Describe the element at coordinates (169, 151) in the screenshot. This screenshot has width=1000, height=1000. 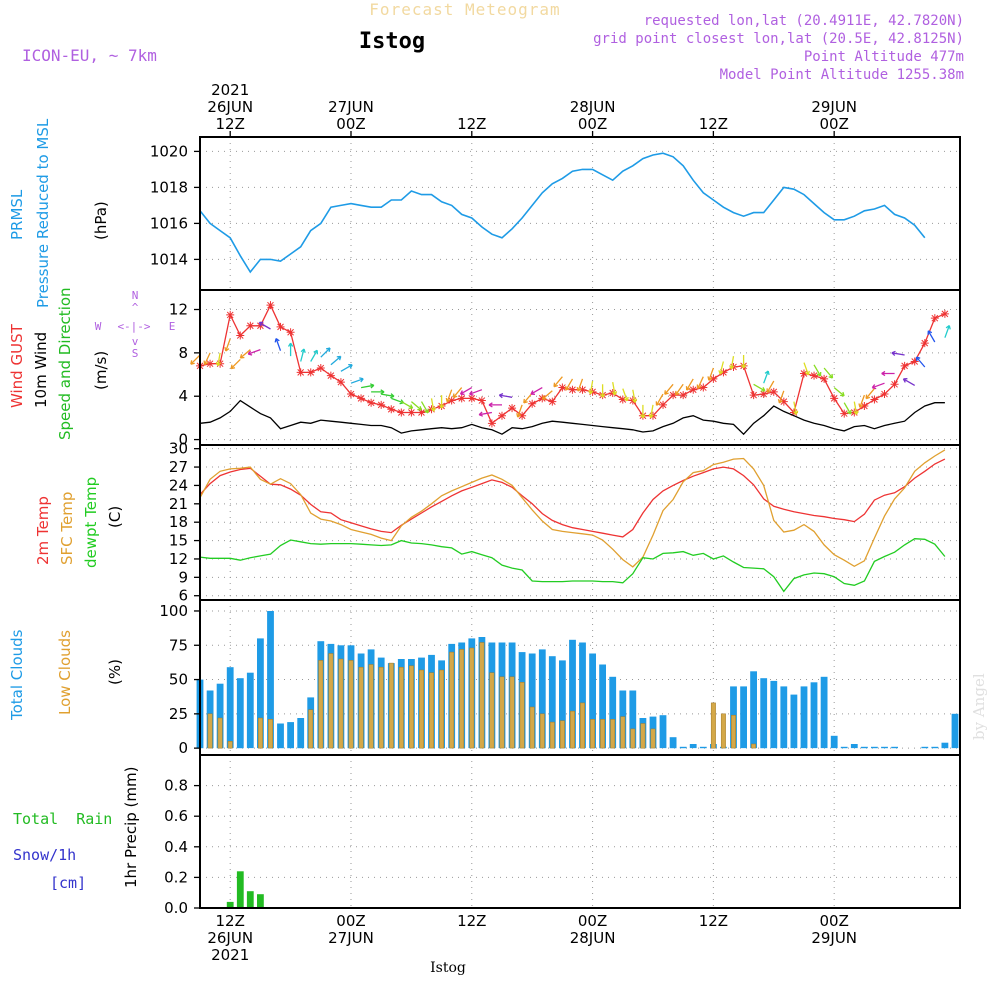
I see `y-tick-label: 1020` at that location.